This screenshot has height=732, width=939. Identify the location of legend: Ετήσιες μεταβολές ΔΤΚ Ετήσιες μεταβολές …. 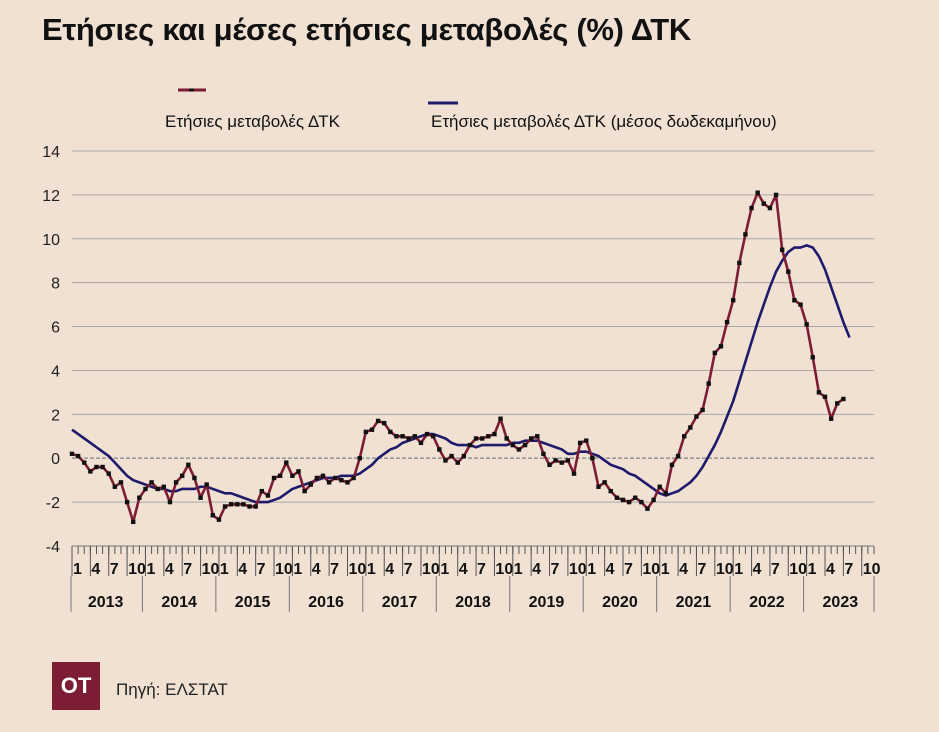
(471, 109).